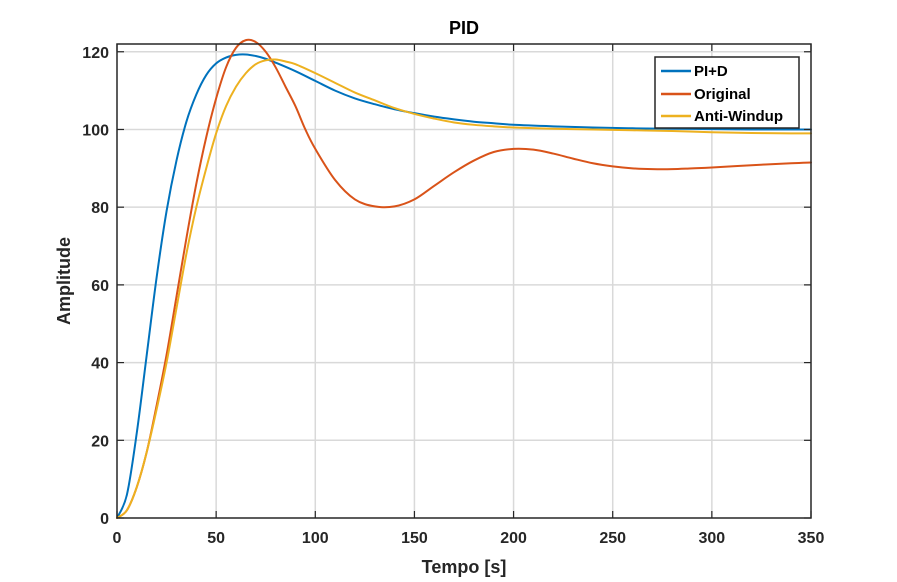  I want to click on x-tick-label: 100, so click(315, 538).